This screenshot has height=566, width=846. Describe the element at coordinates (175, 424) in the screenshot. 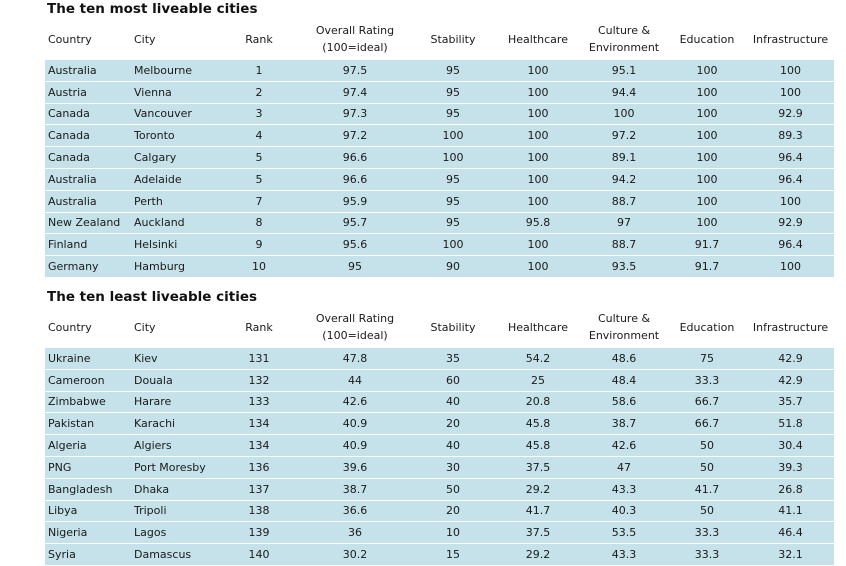

I see `cell-city: Karachi` at that location.